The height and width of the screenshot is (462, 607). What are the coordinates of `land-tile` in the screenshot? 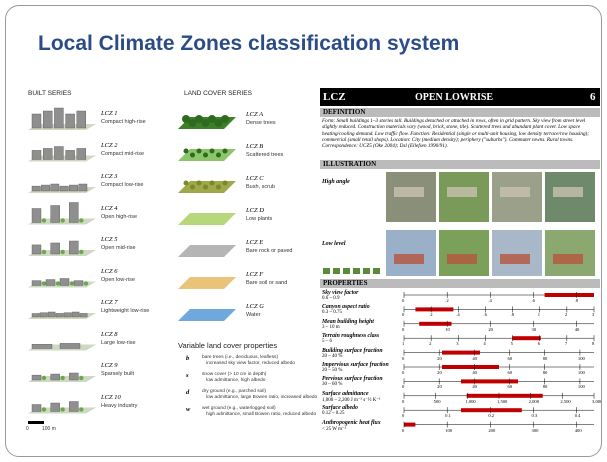 It's located at (207, 283).